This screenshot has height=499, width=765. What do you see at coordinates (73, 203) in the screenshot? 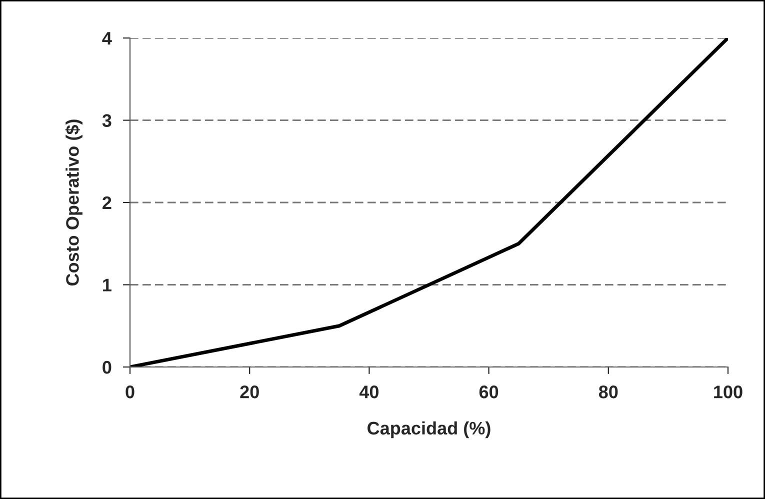
I see `y-axis-title: Costo Operativo ($)` at bounding box center [73, 203].